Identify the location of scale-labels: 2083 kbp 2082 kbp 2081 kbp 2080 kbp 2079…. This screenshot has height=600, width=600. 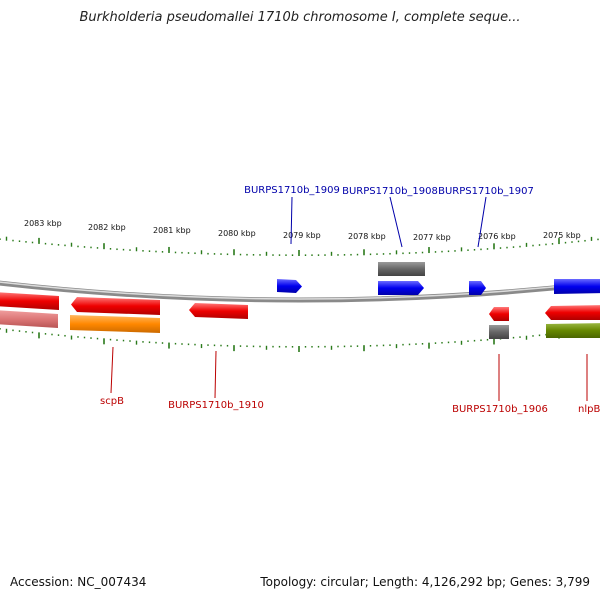
(302, 230).